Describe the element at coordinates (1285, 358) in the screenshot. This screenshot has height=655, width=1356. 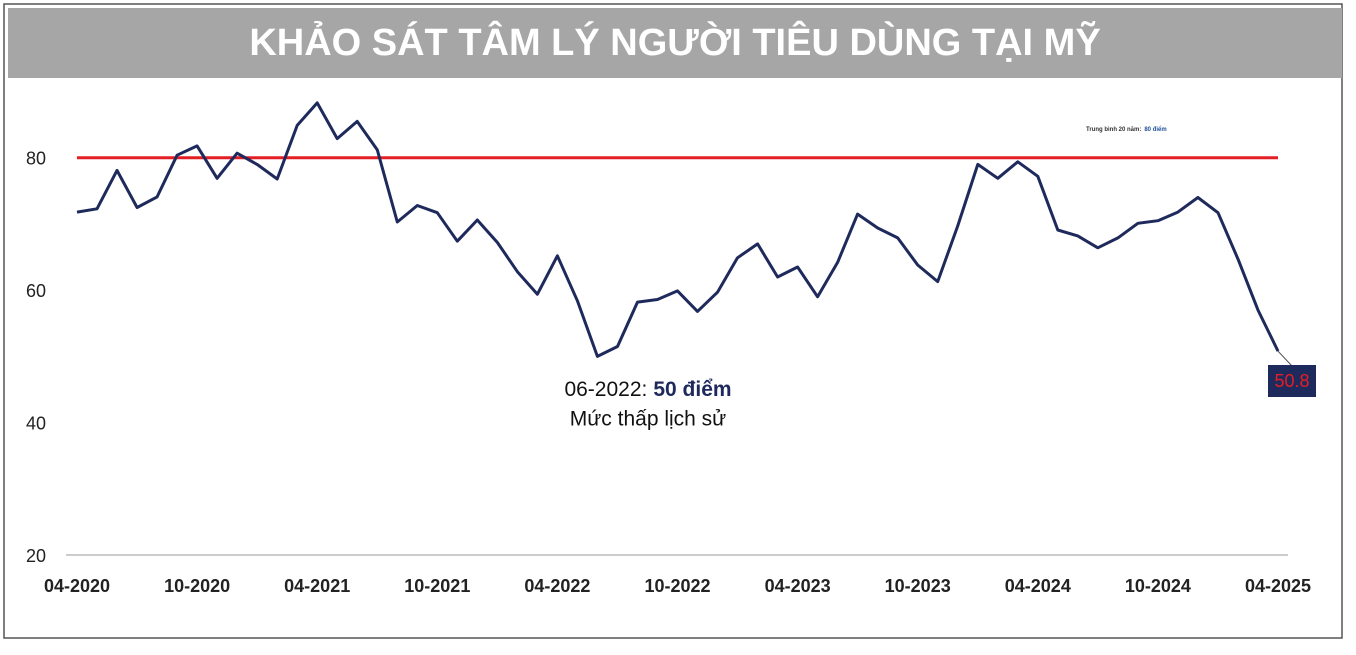
I see `leader-line` at that location.